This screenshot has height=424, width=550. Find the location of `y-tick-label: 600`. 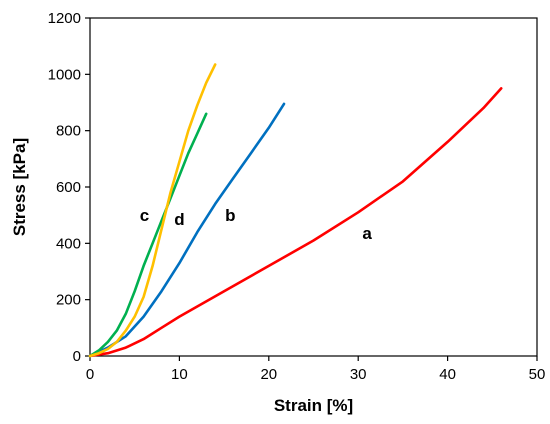

y-tick-label: 600 is located at coordinates (68, 187).